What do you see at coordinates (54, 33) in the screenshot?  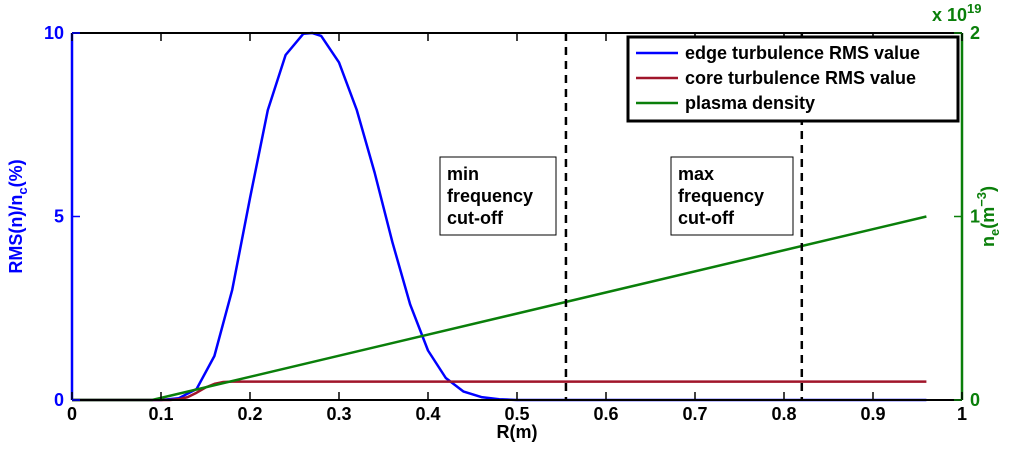 I see `left-y-tick-label: 10` at bounding box center [54, 33].